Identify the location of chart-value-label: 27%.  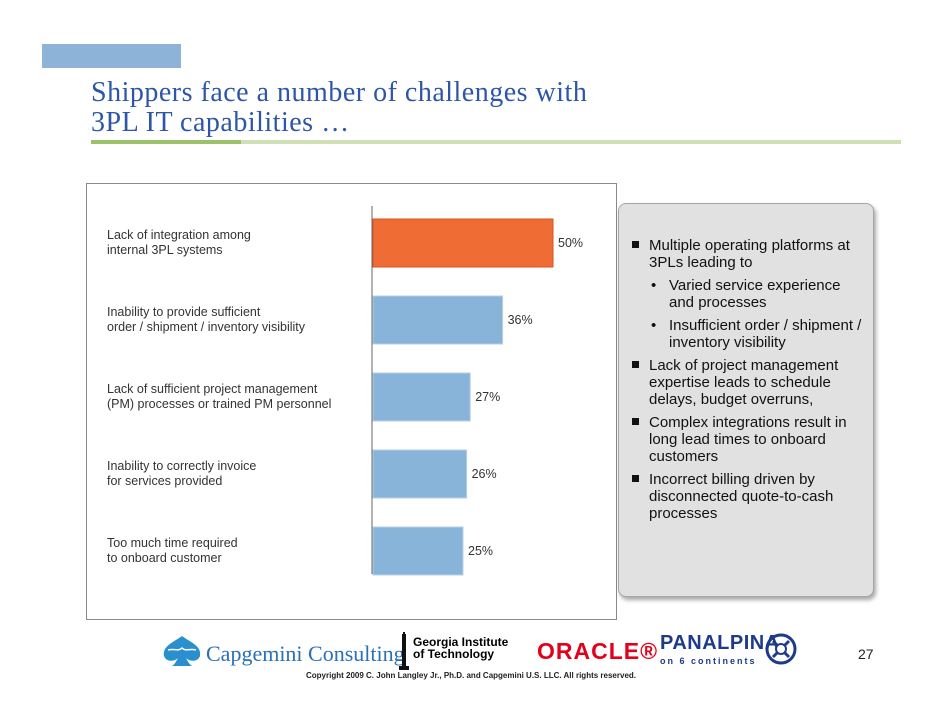
(487, 397).